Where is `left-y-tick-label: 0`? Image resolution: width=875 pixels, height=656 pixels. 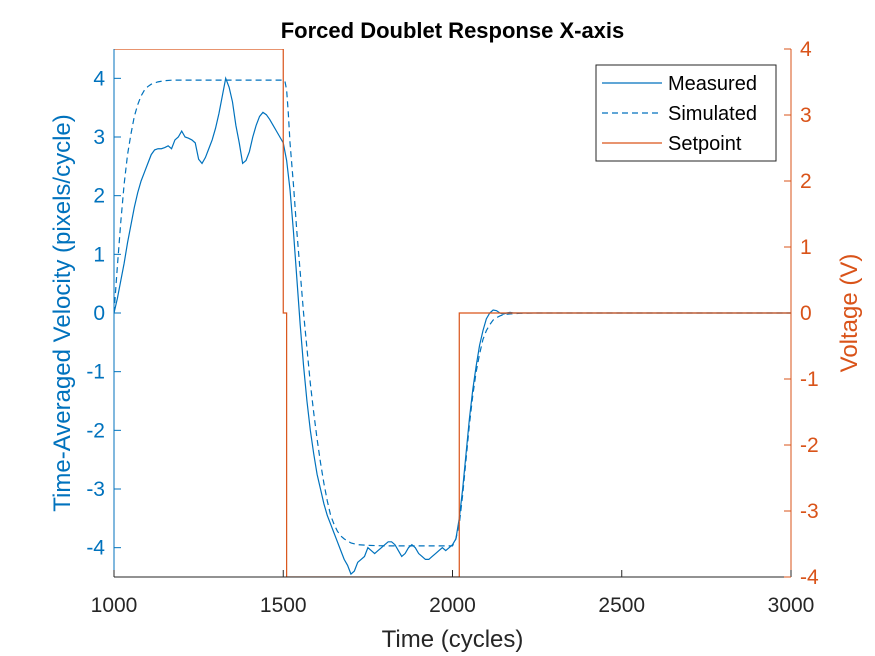 left-y-tick-label: 0 is located at coordinates (99, 313).